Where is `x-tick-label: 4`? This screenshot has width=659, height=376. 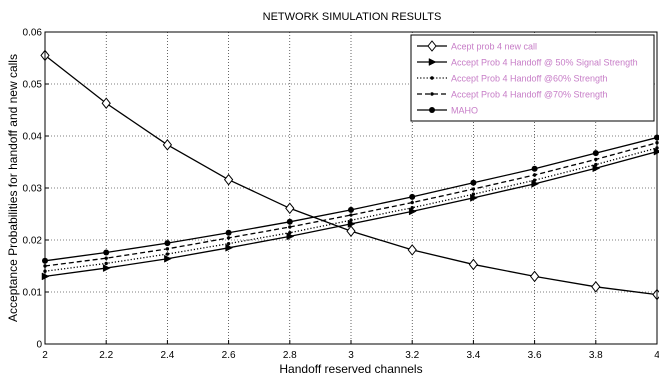 x-tick-label: 4 is located at coordinates (656, 355).